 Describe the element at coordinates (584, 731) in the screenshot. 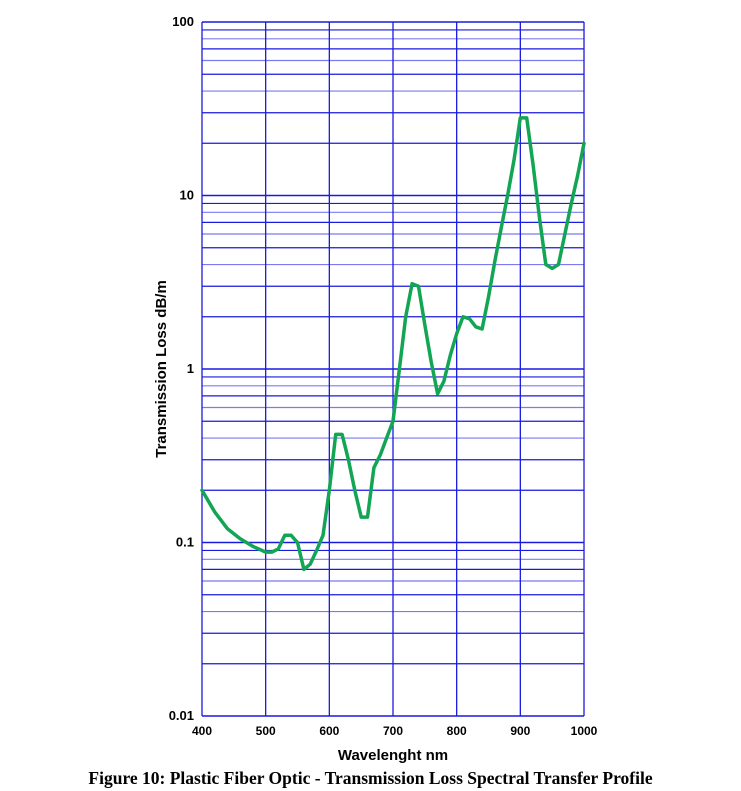

I see `x-tick-label: 1000` at that location.